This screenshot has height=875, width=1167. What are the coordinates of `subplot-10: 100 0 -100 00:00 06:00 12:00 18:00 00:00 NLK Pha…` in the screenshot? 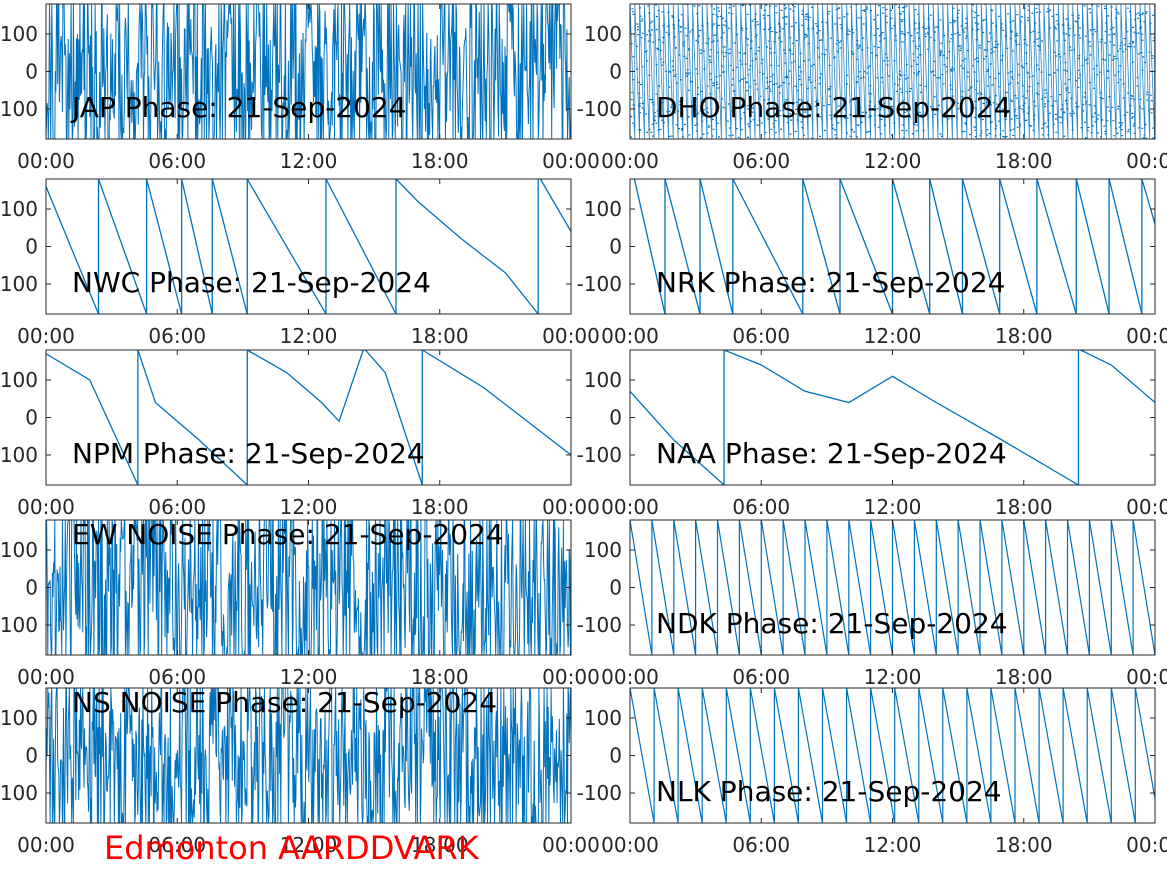 It's located at (872, 772).